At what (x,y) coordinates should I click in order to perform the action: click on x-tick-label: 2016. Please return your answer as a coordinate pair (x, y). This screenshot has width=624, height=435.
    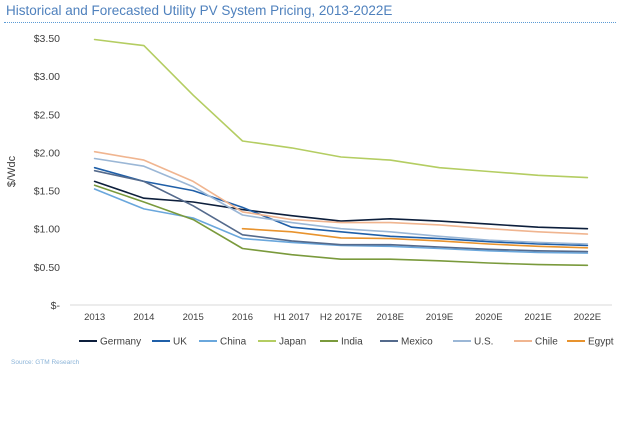
    Looking at the image, I should click on (242, 317).